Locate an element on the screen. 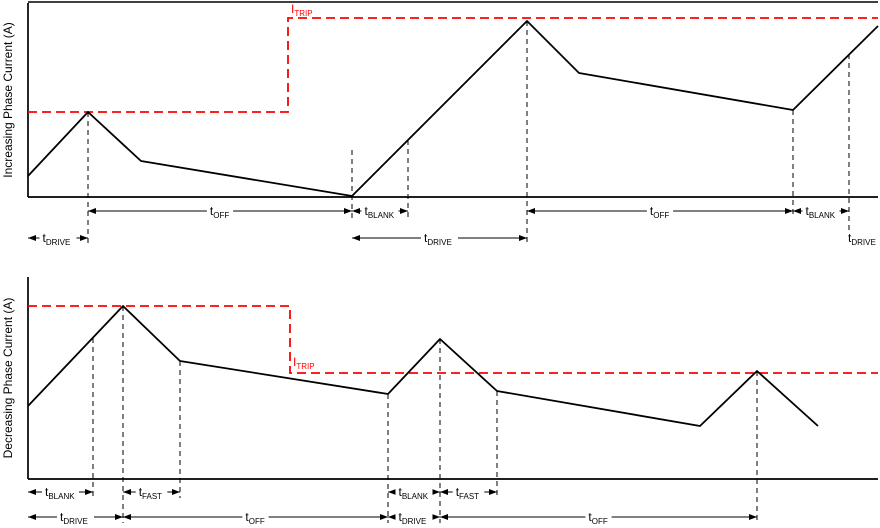  itrip-threshold-line is located at coordinates (453, 339).